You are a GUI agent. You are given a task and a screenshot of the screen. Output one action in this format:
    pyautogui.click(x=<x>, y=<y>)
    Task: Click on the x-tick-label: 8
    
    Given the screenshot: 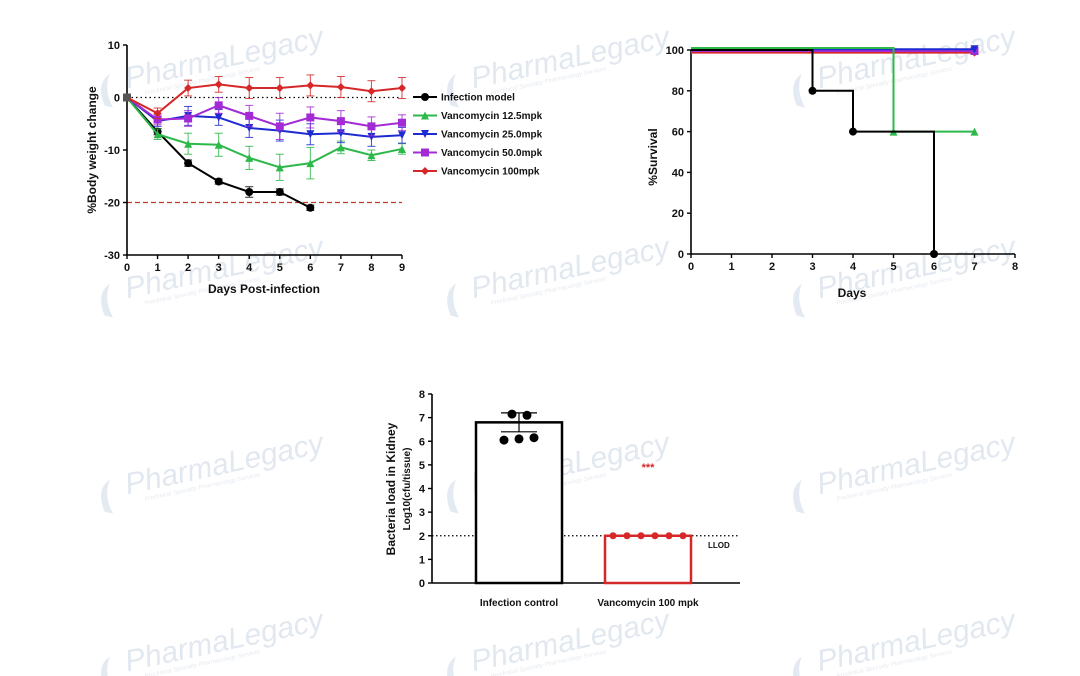 What is the action you would take?
    pyautogui.click(x=1015, y=267)
    